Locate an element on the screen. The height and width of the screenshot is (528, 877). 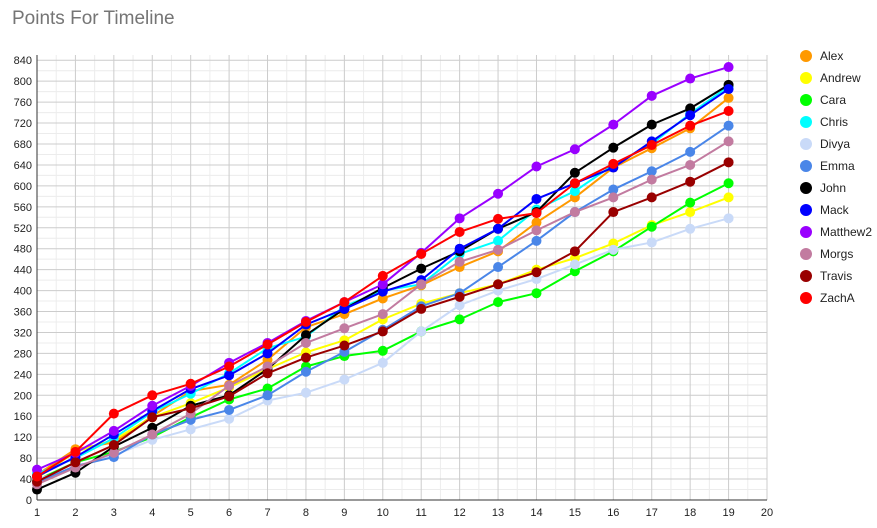
legend-item-zacha: ZachA is located at coordinates (827, 298).